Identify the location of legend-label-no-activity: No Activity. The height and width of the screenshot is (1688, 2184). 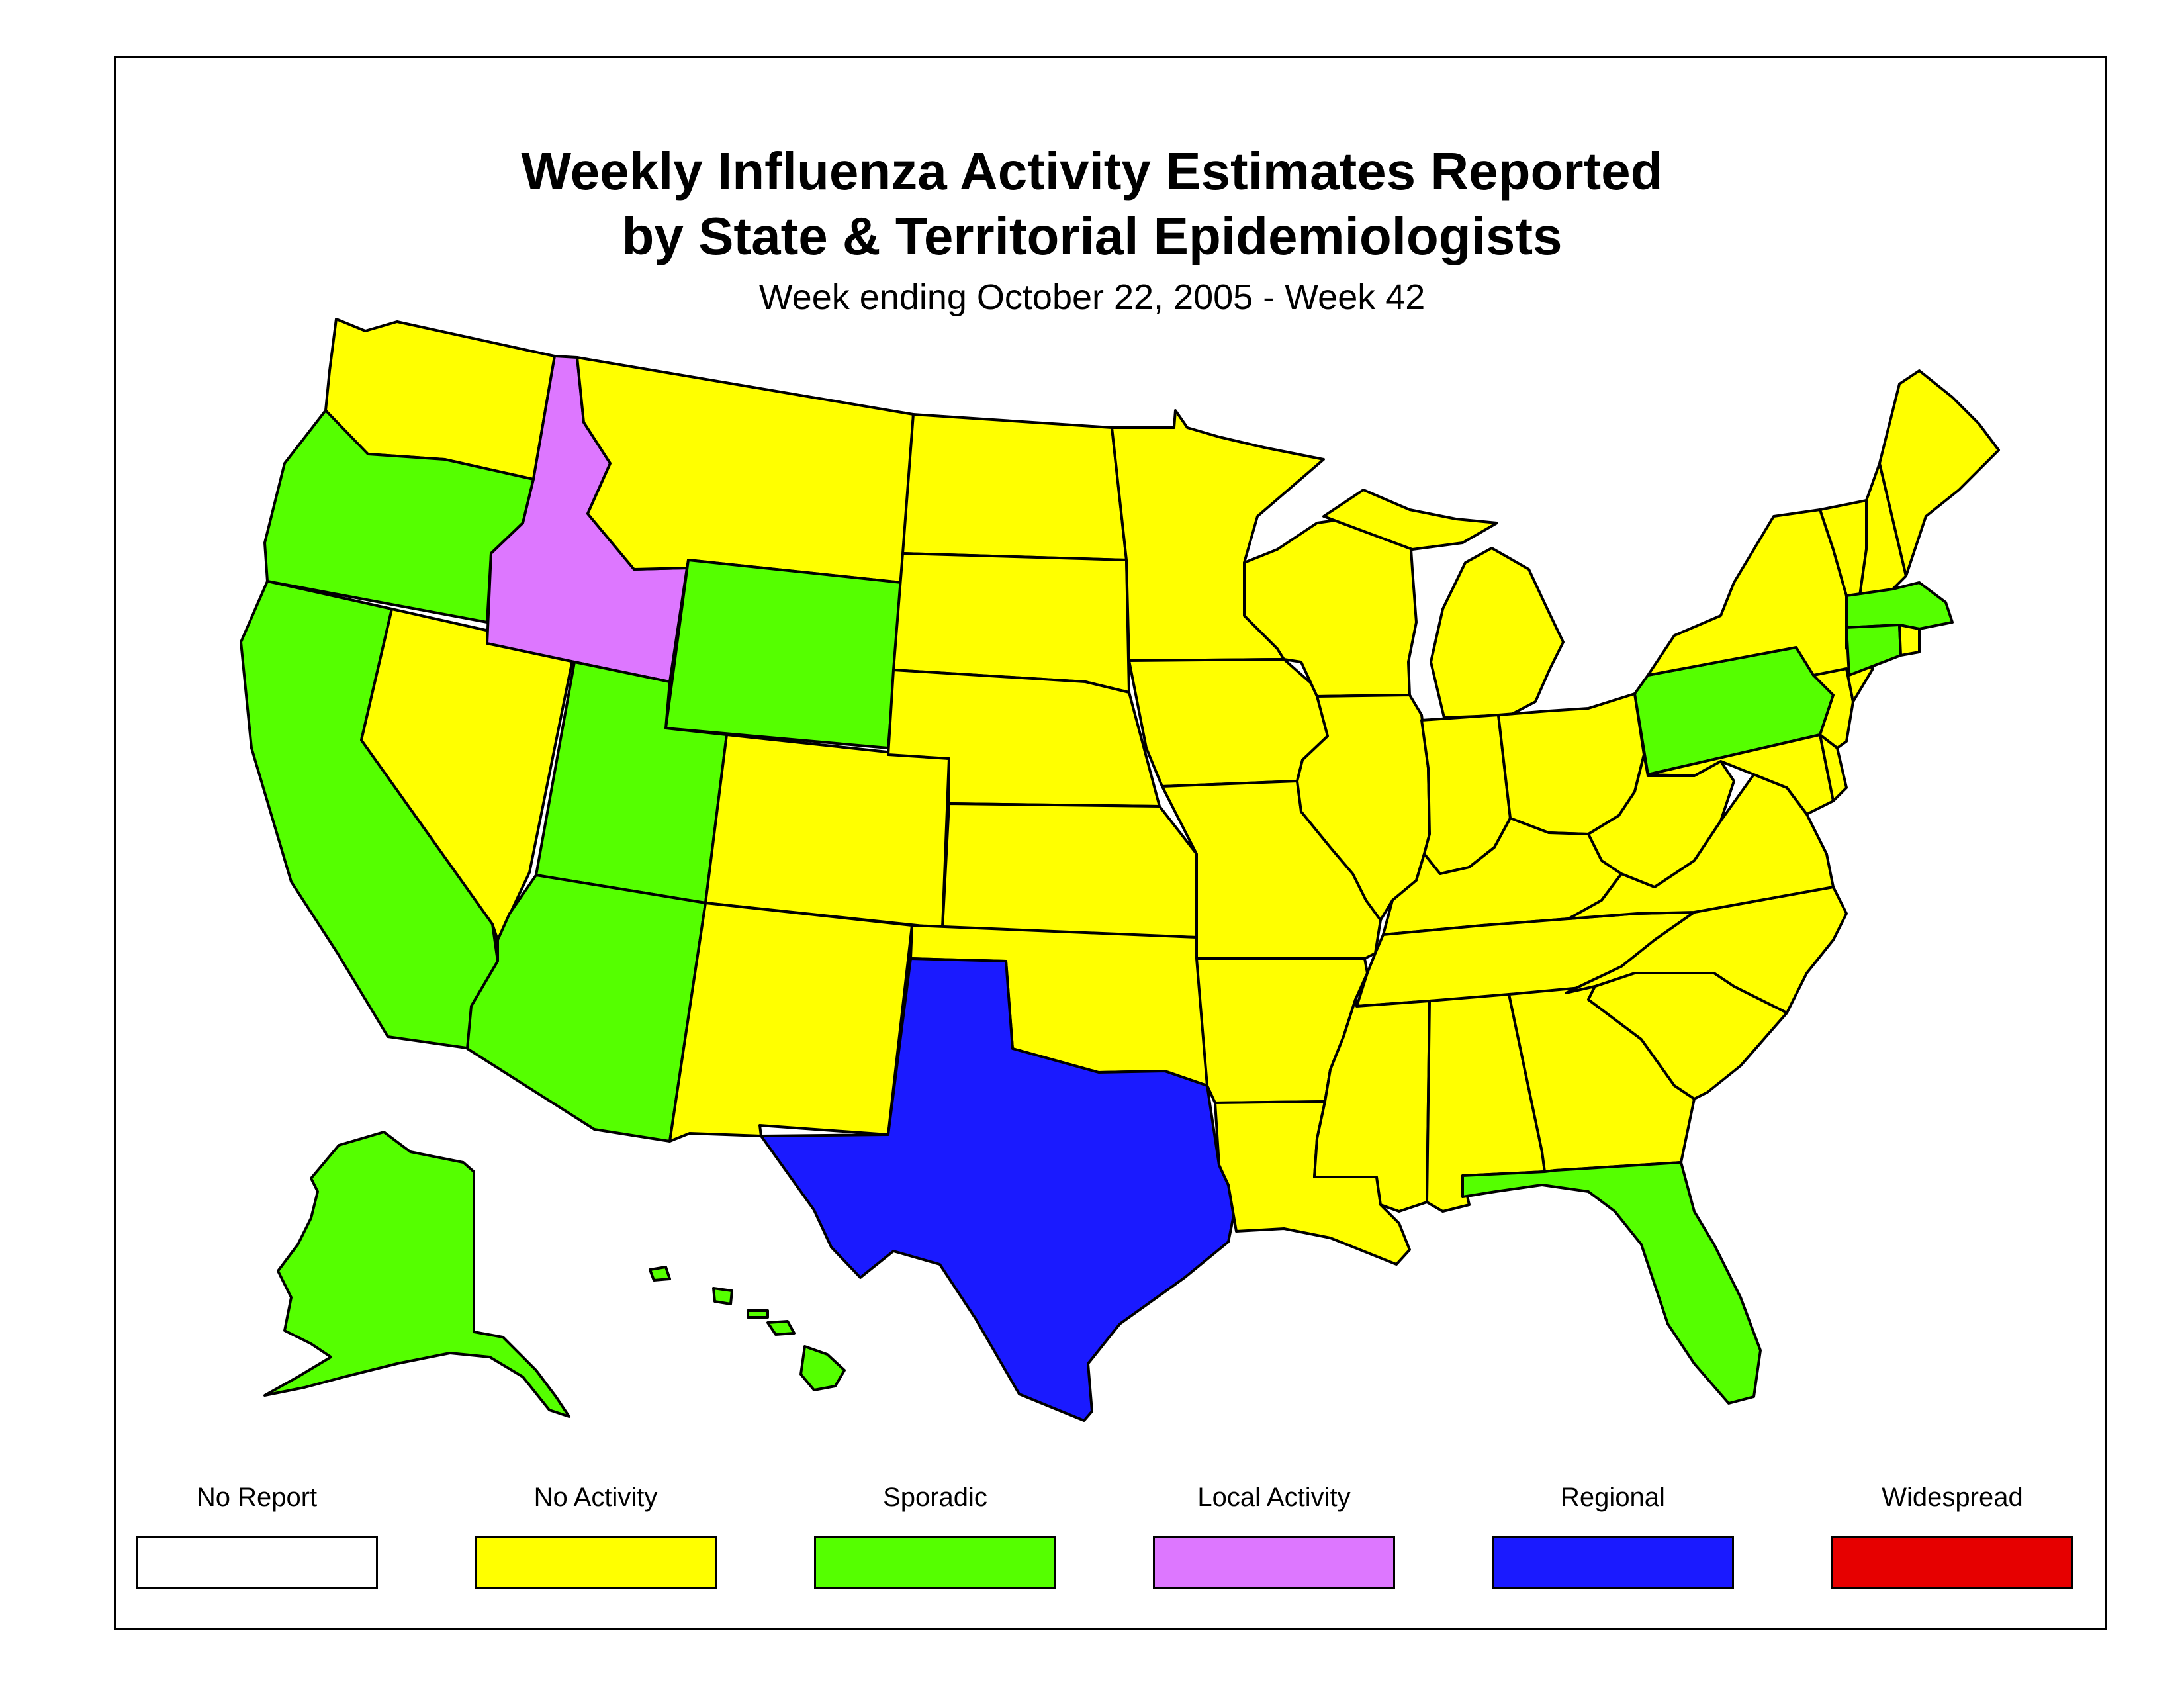
(595, 1497).